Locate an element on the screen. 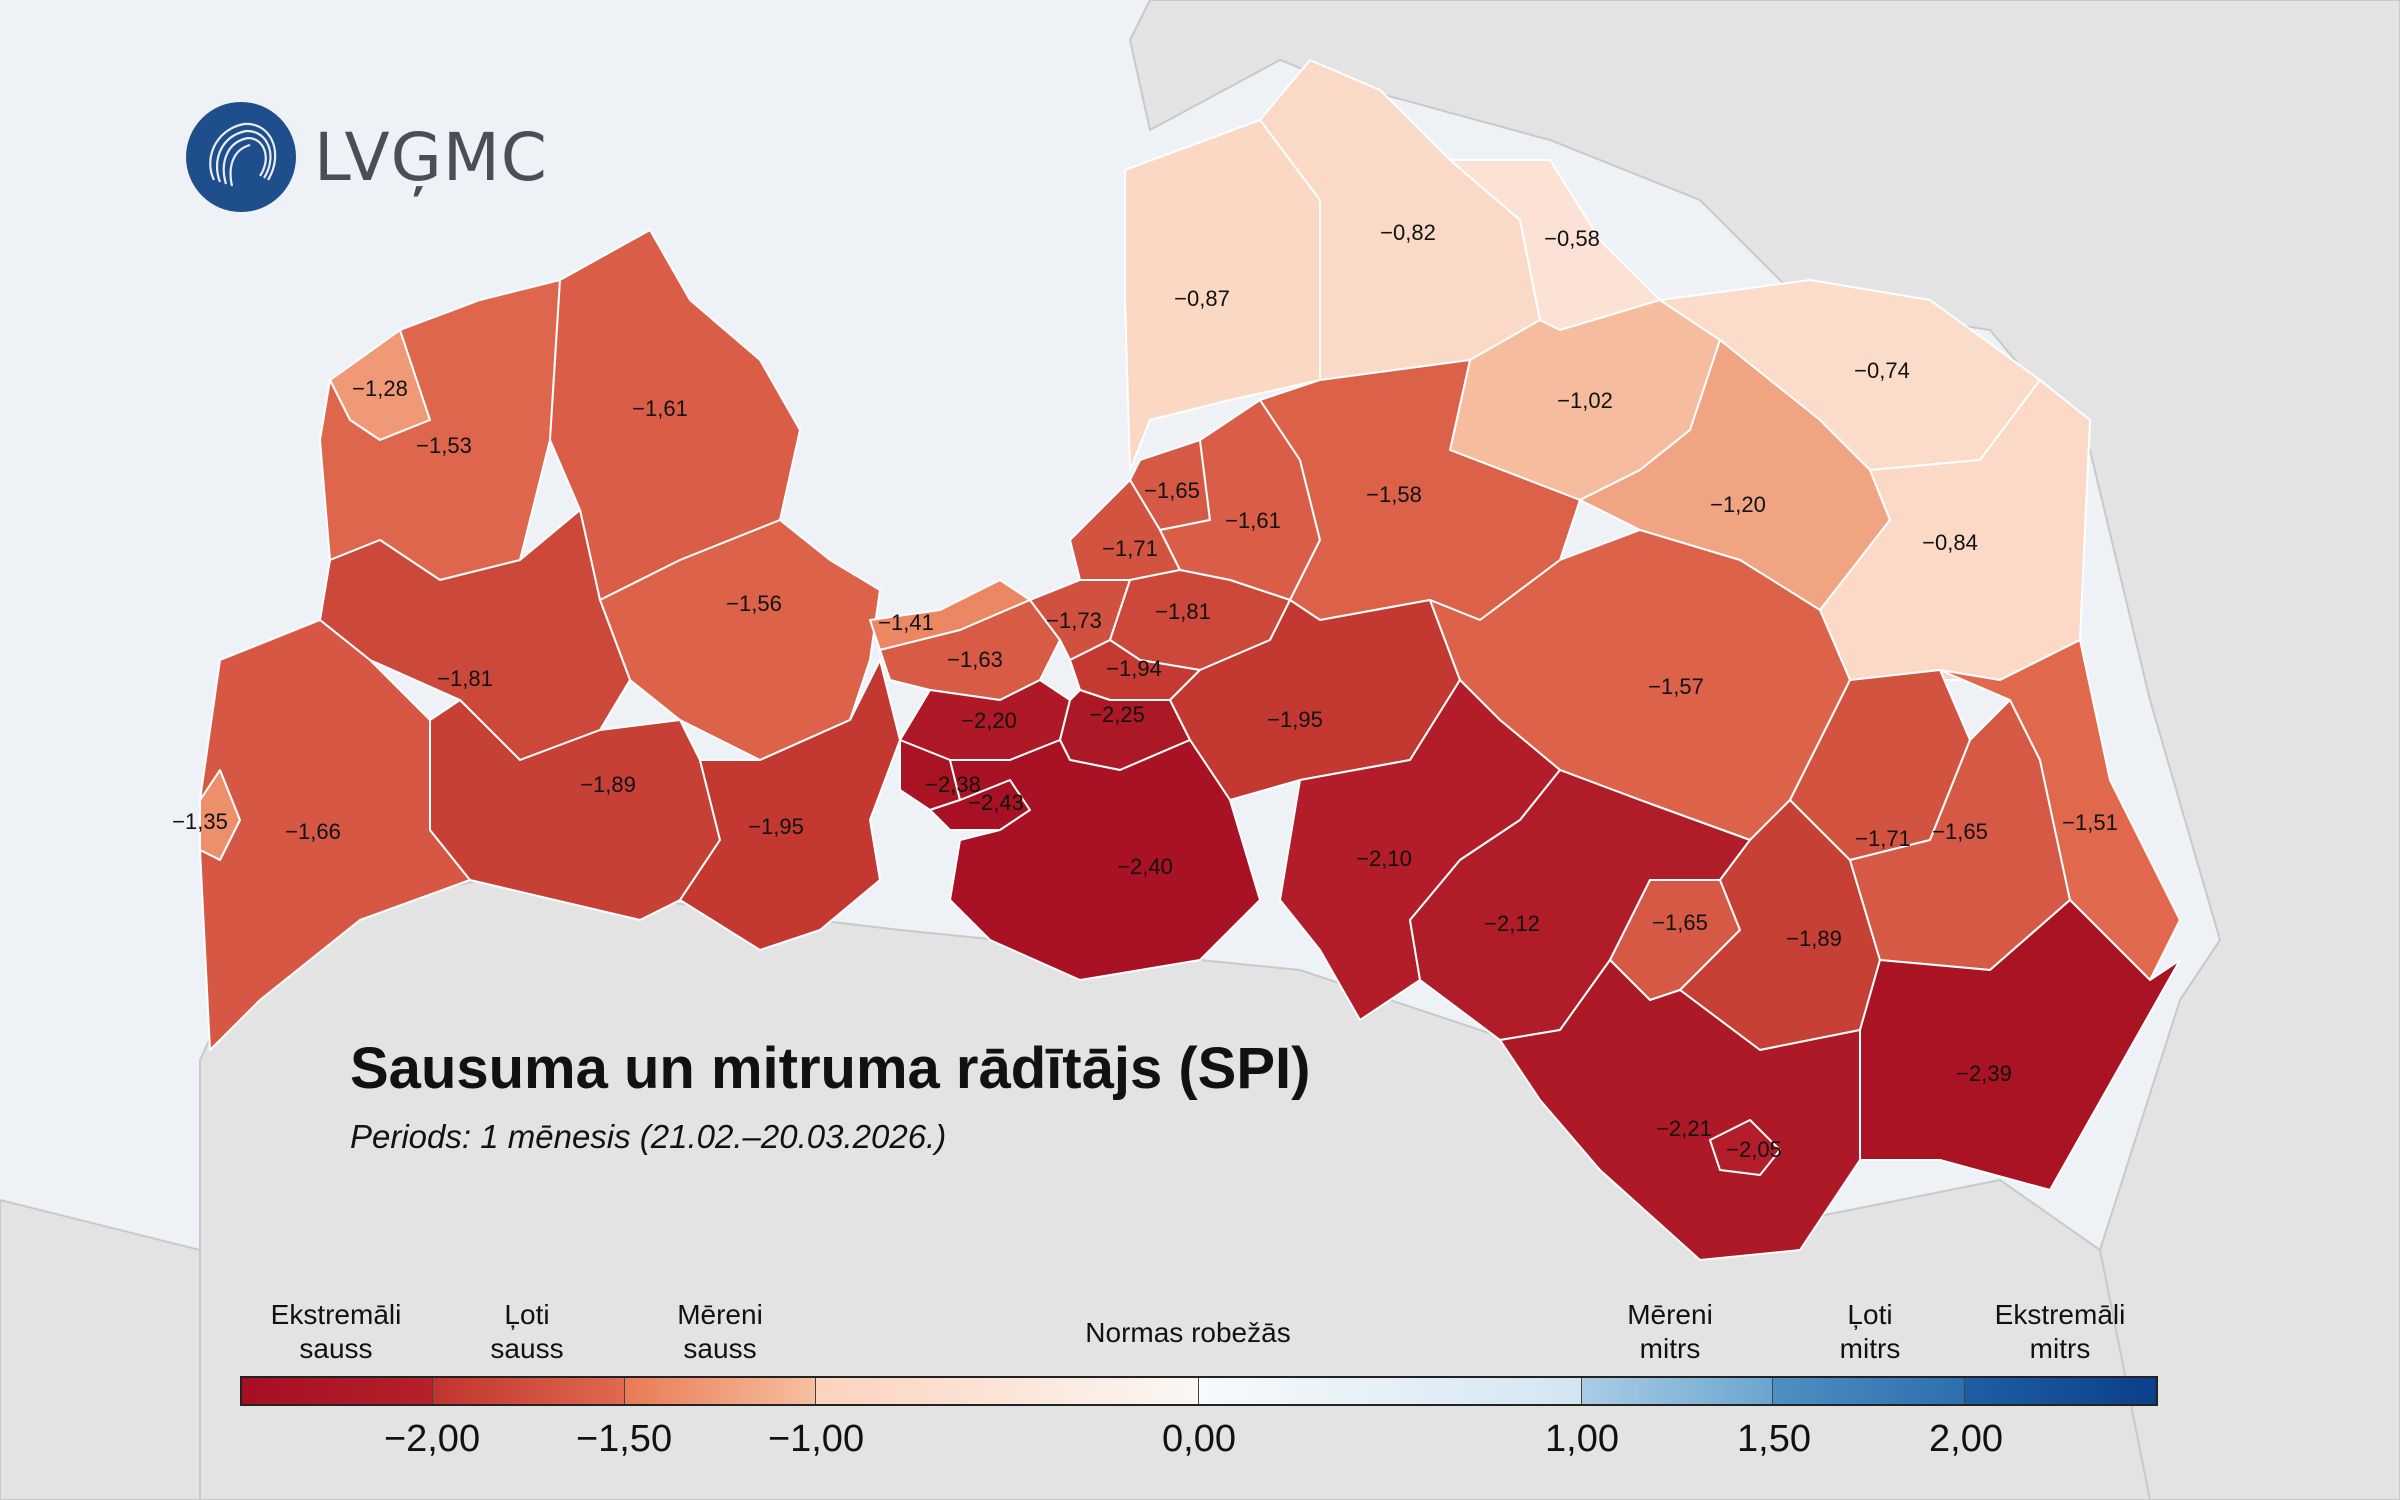  map-subtitle: Periods: 1 mēnesis (21.02.–20.03.2026.) is located at coordinates (648, 1136).